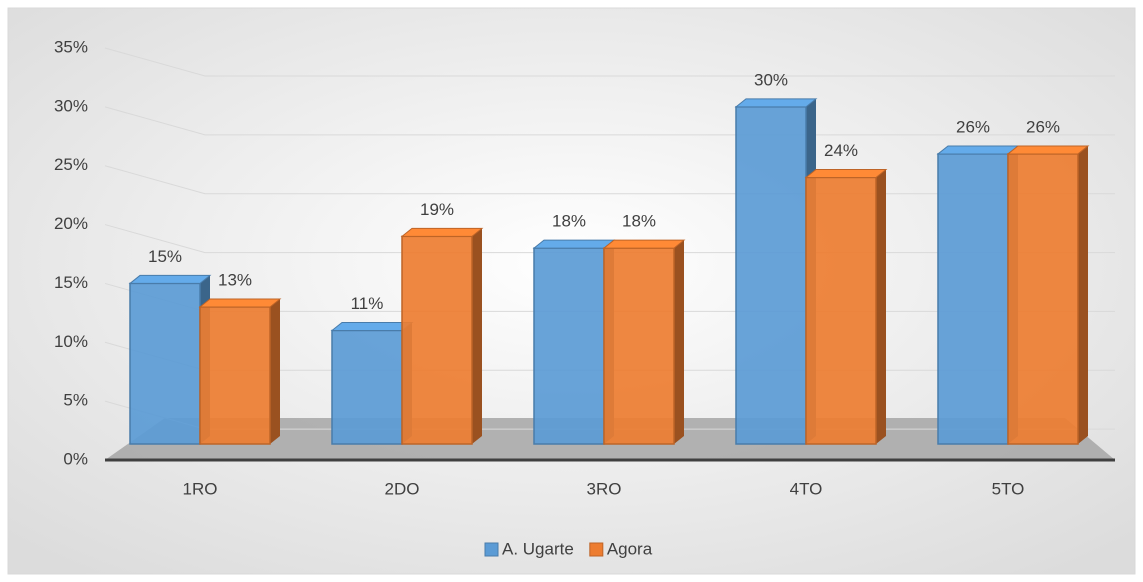  I want to click on x-tick-label: 2DO, so click(402, 488).